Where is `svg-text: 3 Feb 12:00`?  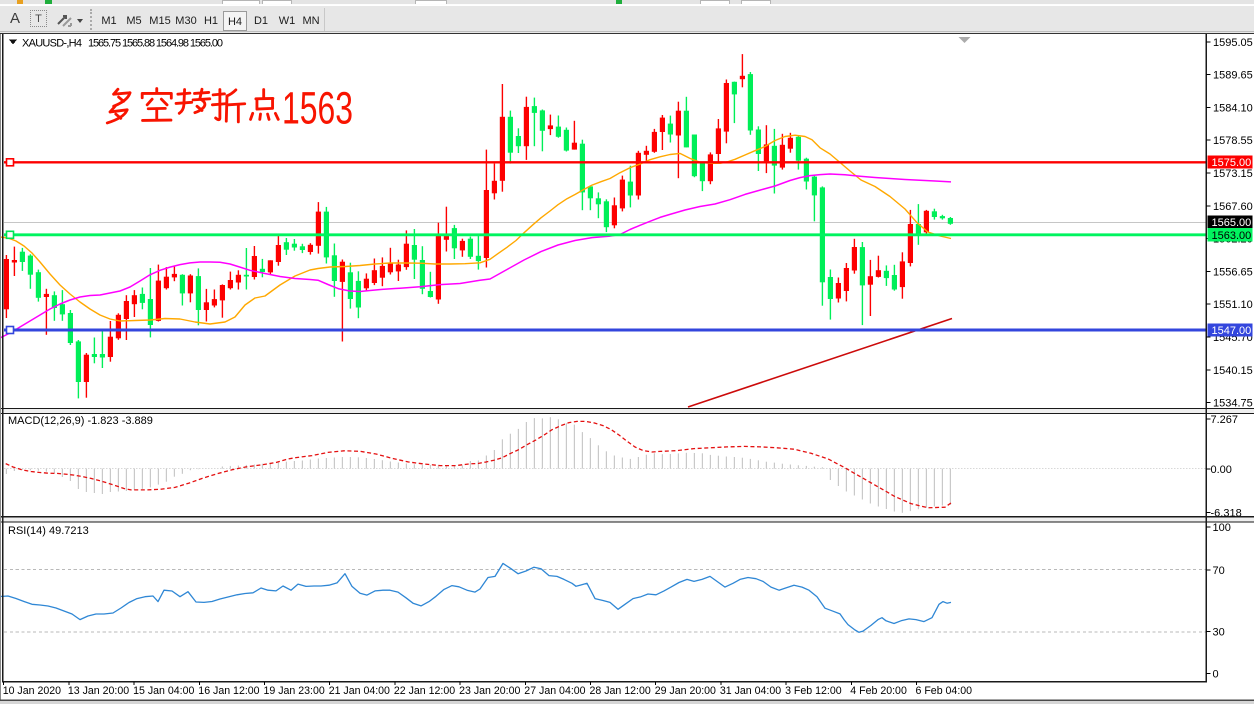
svg-text: 3 Feb 12:00 is located at coordinates (813, 691).